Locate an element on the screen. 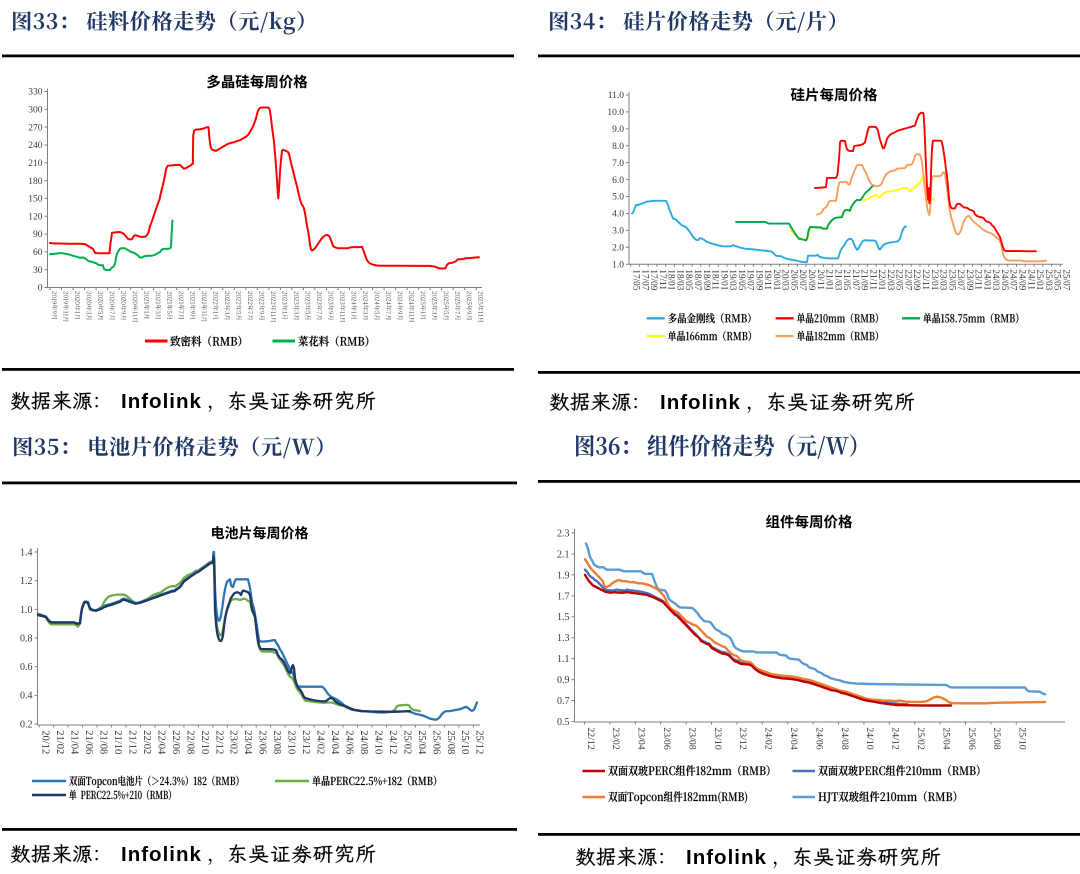 This screenshot has width=1080, height=874. svg-text: 20/09 is located at coordinates (812, 279).